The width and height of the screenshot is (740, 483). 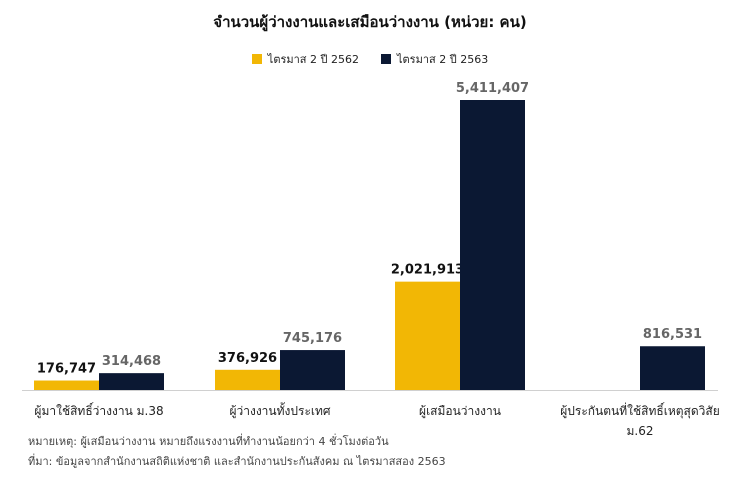 I want to click on data-label-2562-2: 2,021,913, so click(x=427, y=270).